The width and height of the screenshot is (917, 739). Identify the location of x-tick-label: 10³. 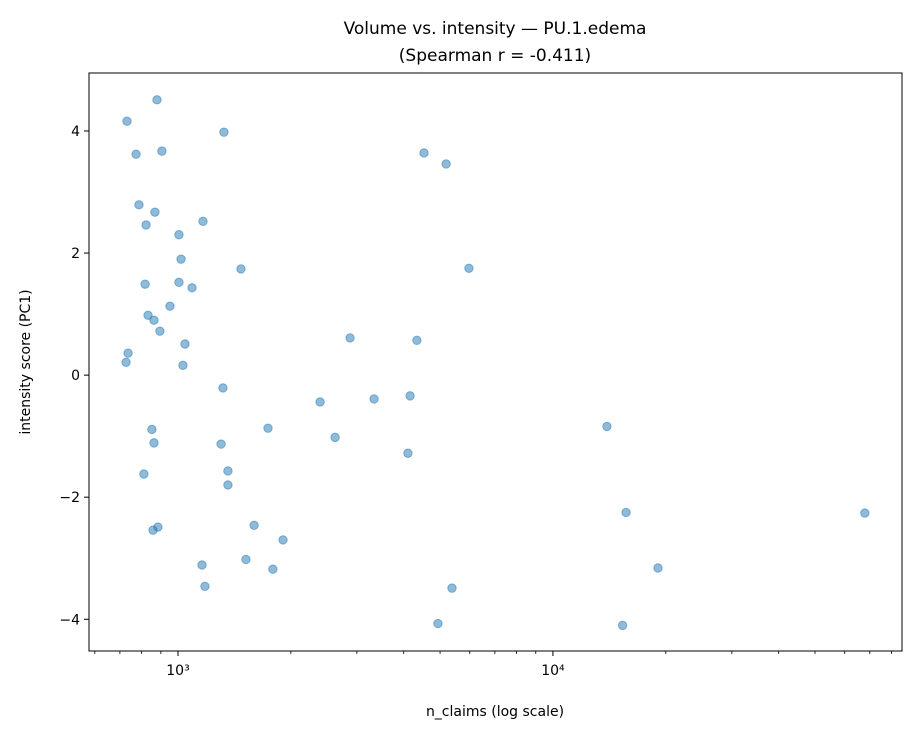
(177, 671).